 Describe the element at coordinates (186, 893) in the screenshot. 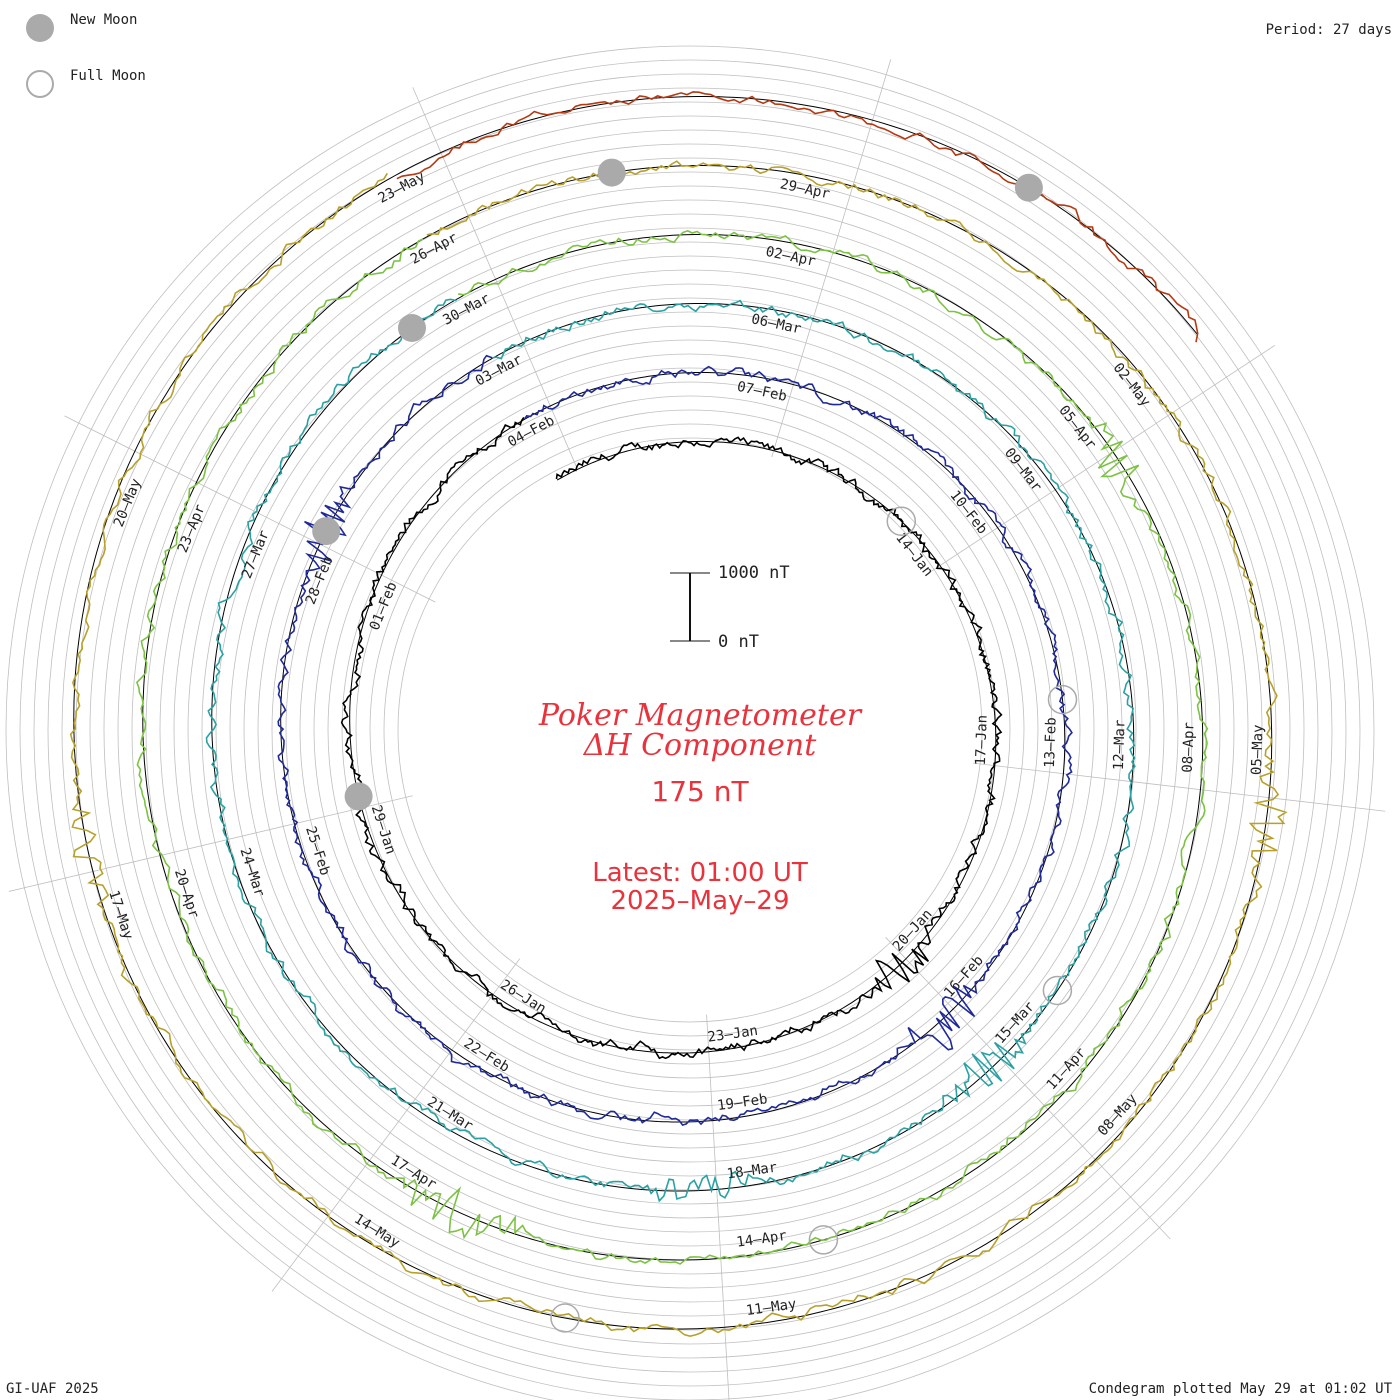

I see `date-label: 20–Apr` at that location.